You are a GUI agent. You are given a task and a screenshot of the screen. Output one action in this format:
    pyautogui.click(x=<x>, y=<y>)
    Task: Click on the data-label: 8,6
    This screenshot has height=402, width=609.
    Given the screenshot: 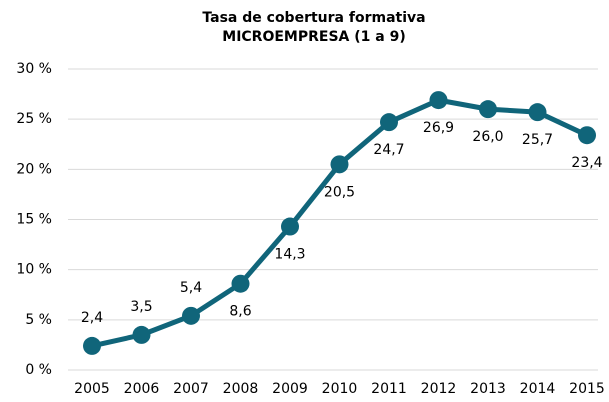 What is the action you would take?
    pyautogui.click(x=240, y=312)
    